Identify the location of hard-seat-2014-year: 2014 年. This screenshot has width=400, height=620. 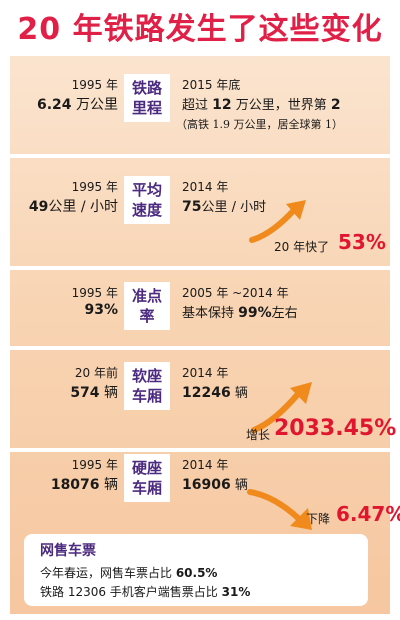
(205, 465).